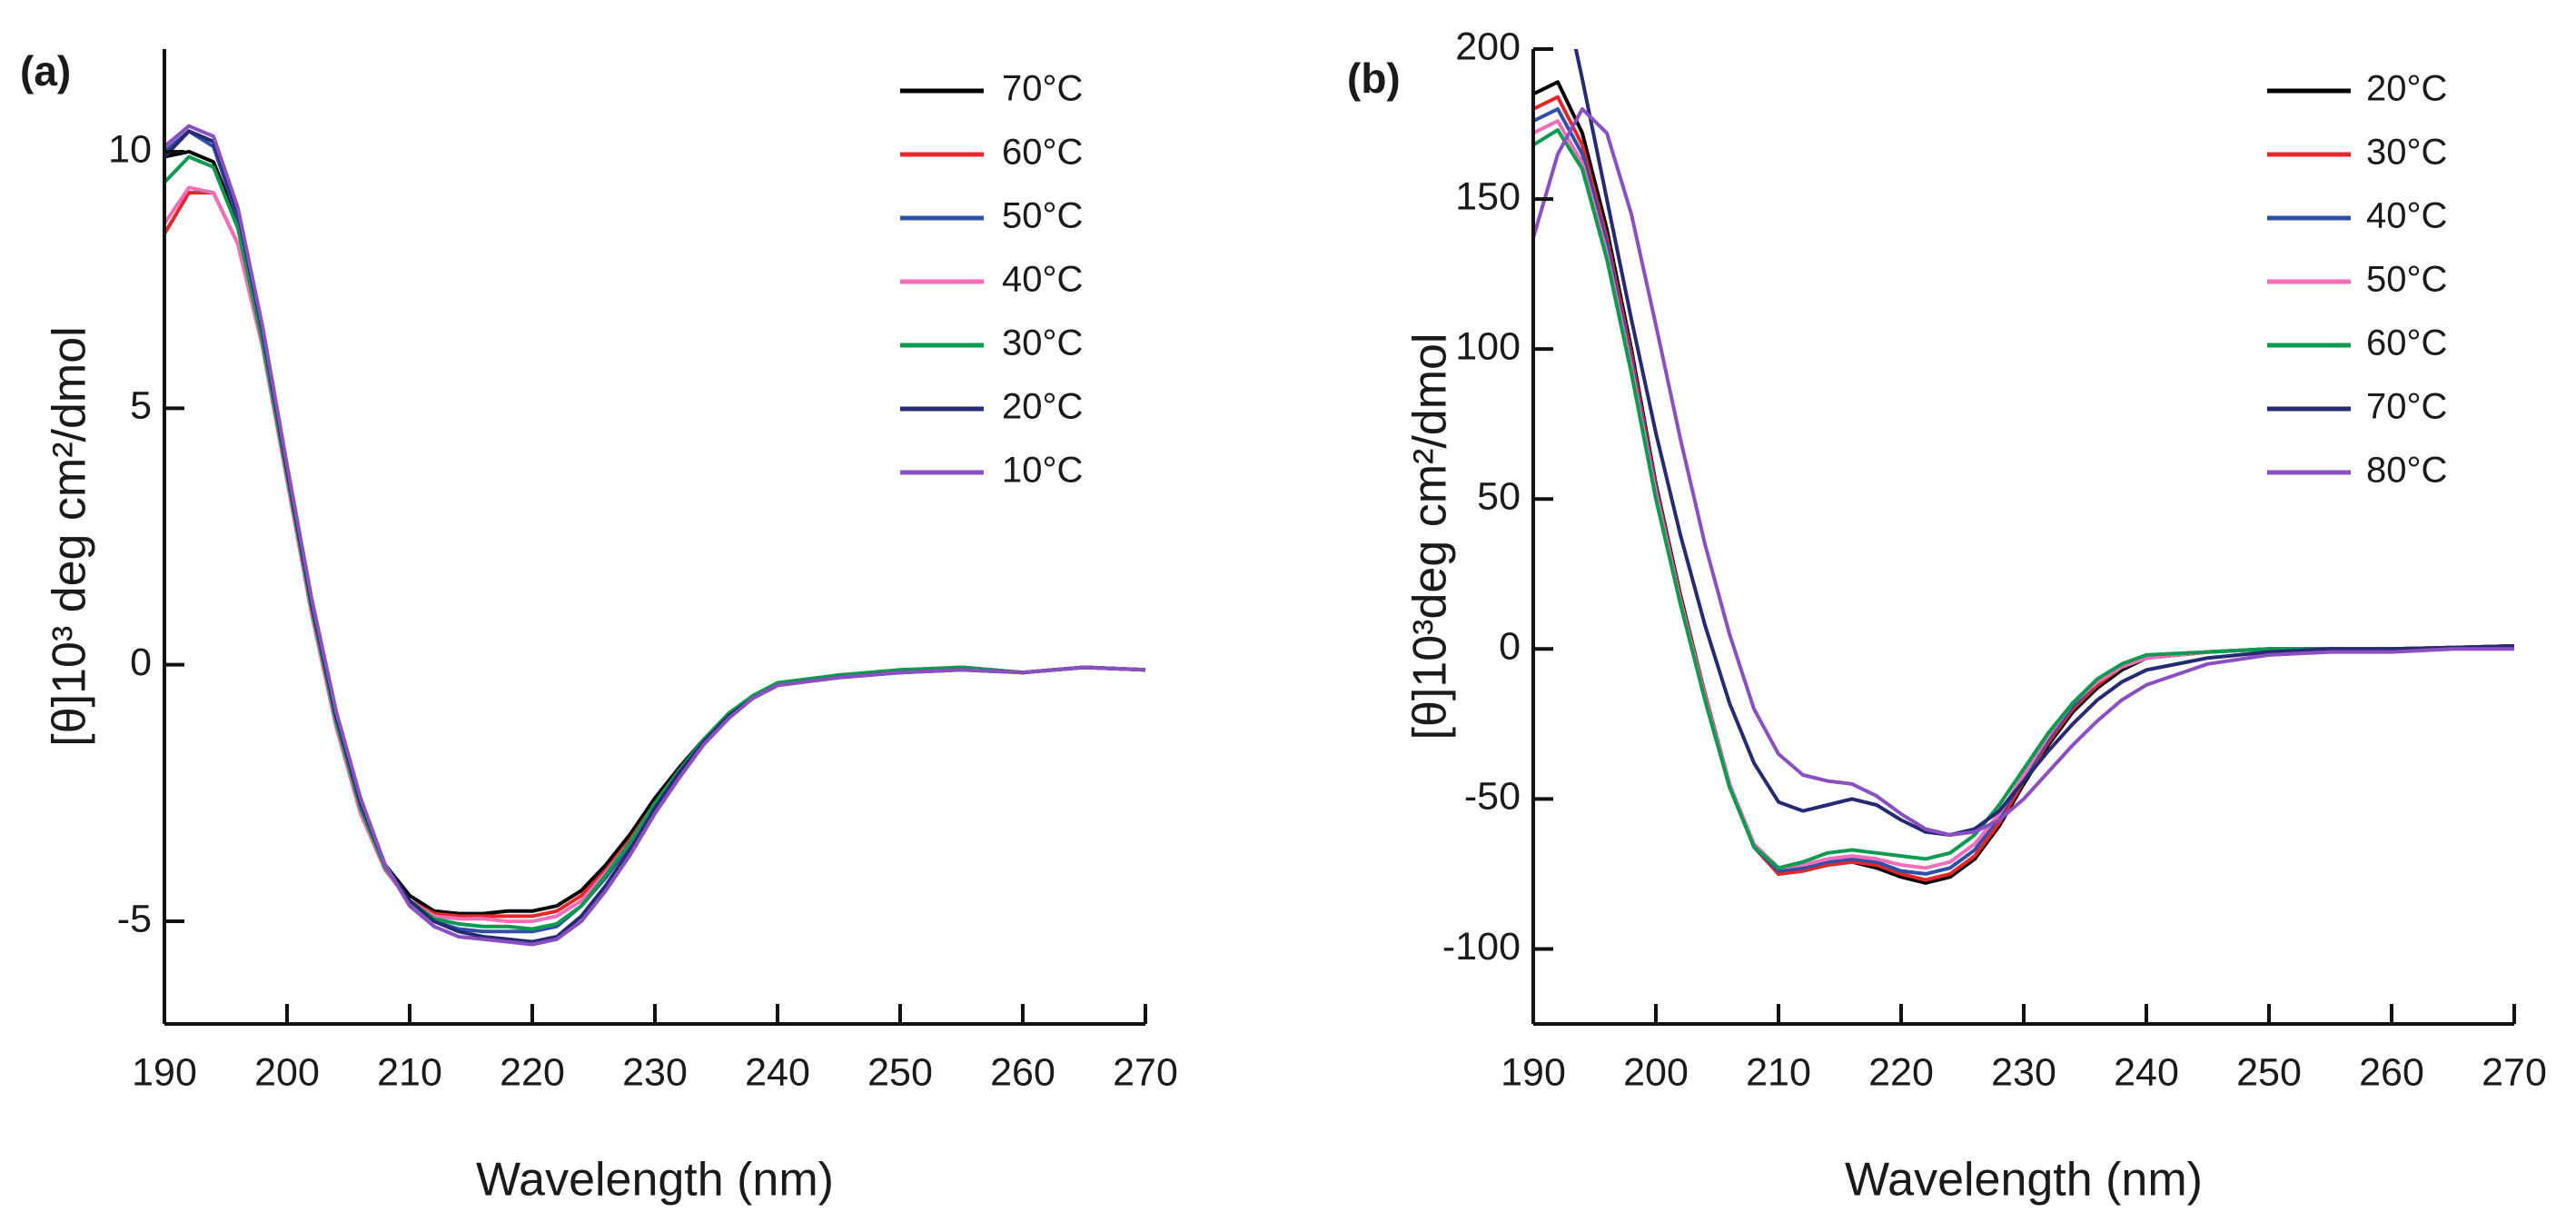  What do you see at coordinates (70, 536) in the screenshot?
I see `y-axis-title: [θ]10³ deg cm²/dmol` at bounding box center [70, 536].